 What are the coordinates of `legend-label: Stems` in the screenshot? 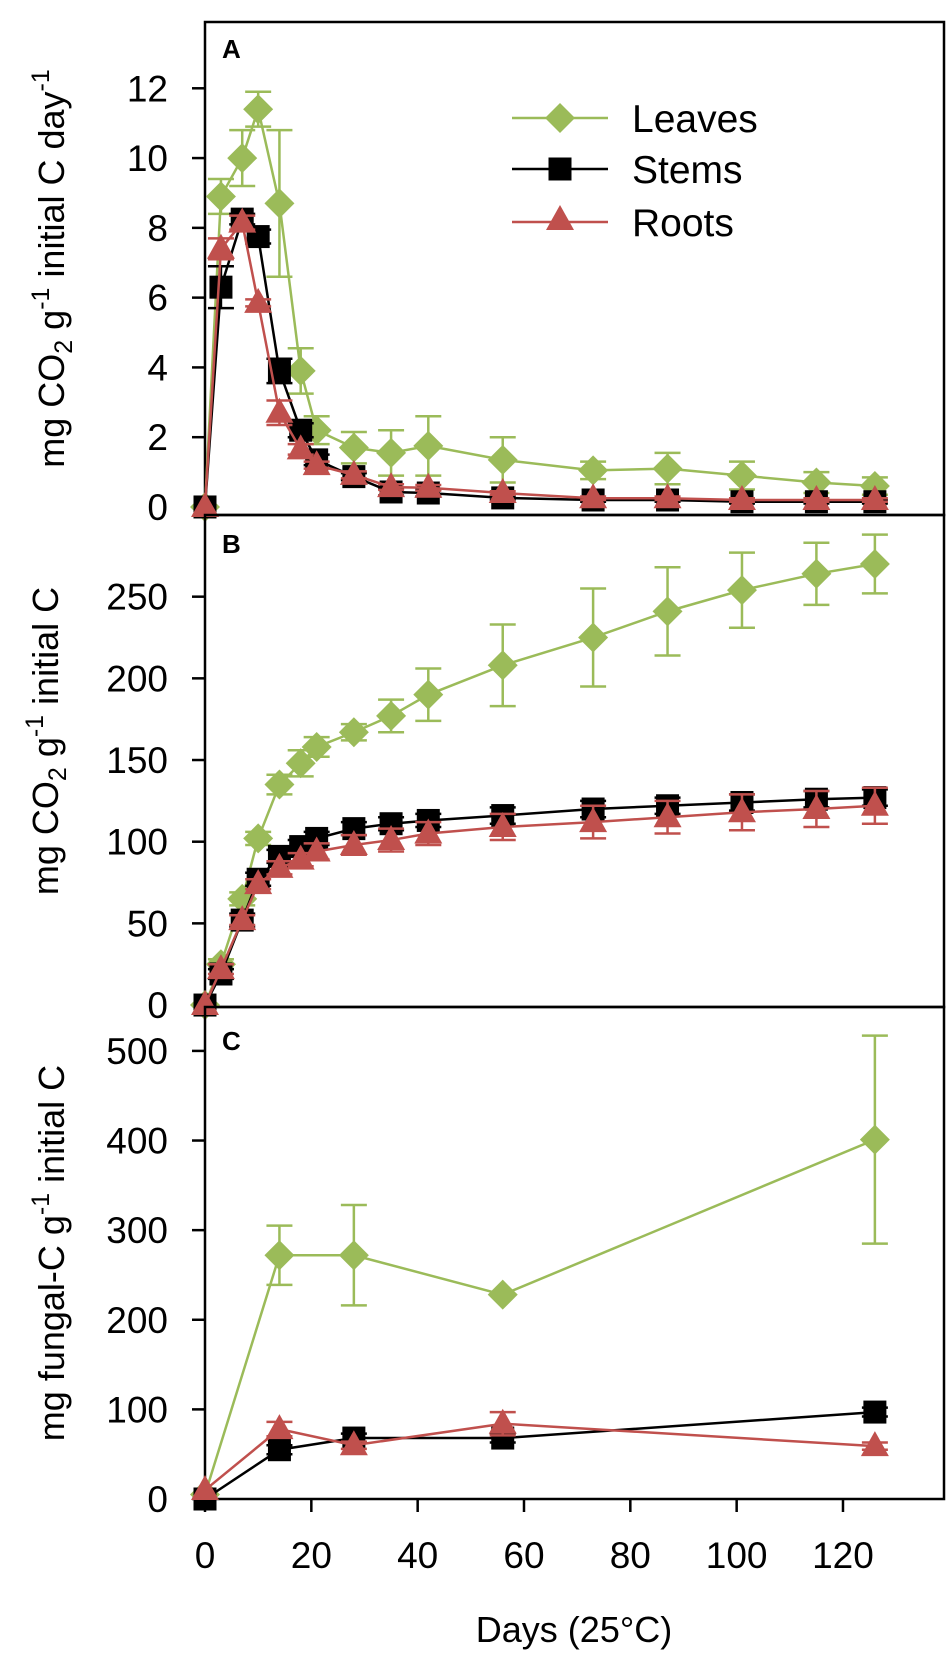 It's located at (687, 170).